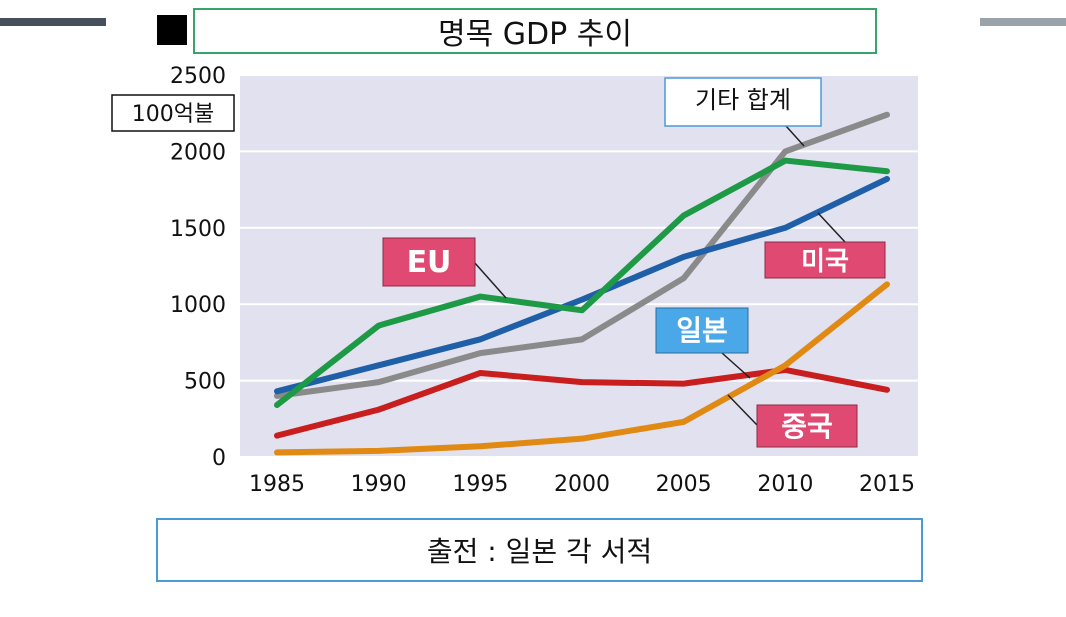  Describe the element at coordinates (198, 267) in the screenshot. I see `y-axis-ticks: 0 500 1000 1500 2000 2500` at that location.